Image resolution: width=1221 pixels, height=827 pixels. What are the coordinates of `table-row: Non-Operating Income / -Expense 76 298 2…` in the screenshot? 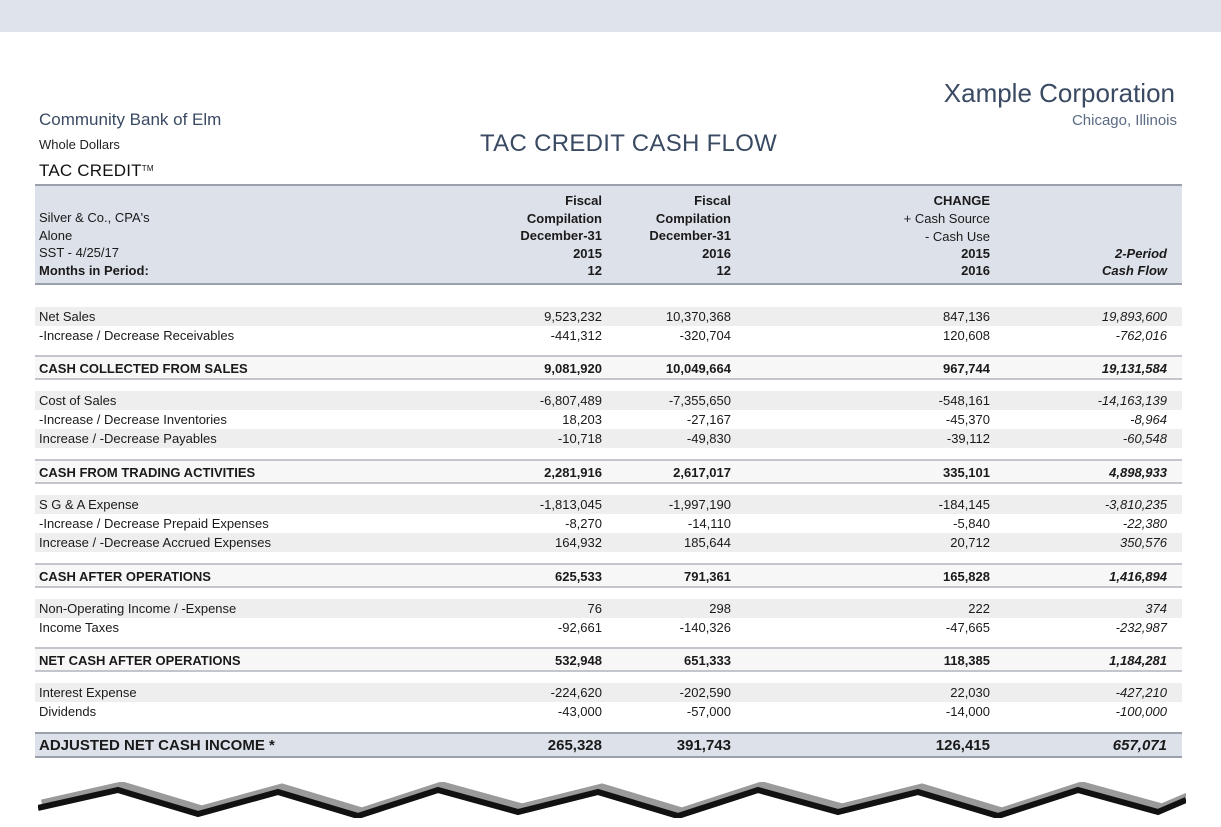 It's located at (608, 608).